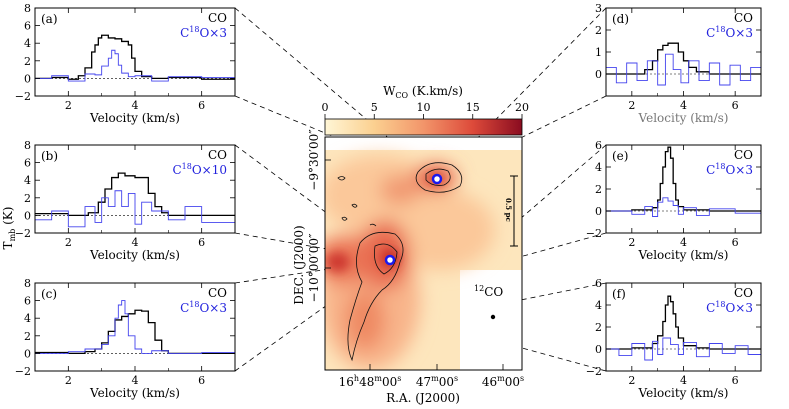 Image resolution: width=789 pixels, height=409 pixels. I want to click on dec-tick-label: −9°30′00″, so click(314, 160).